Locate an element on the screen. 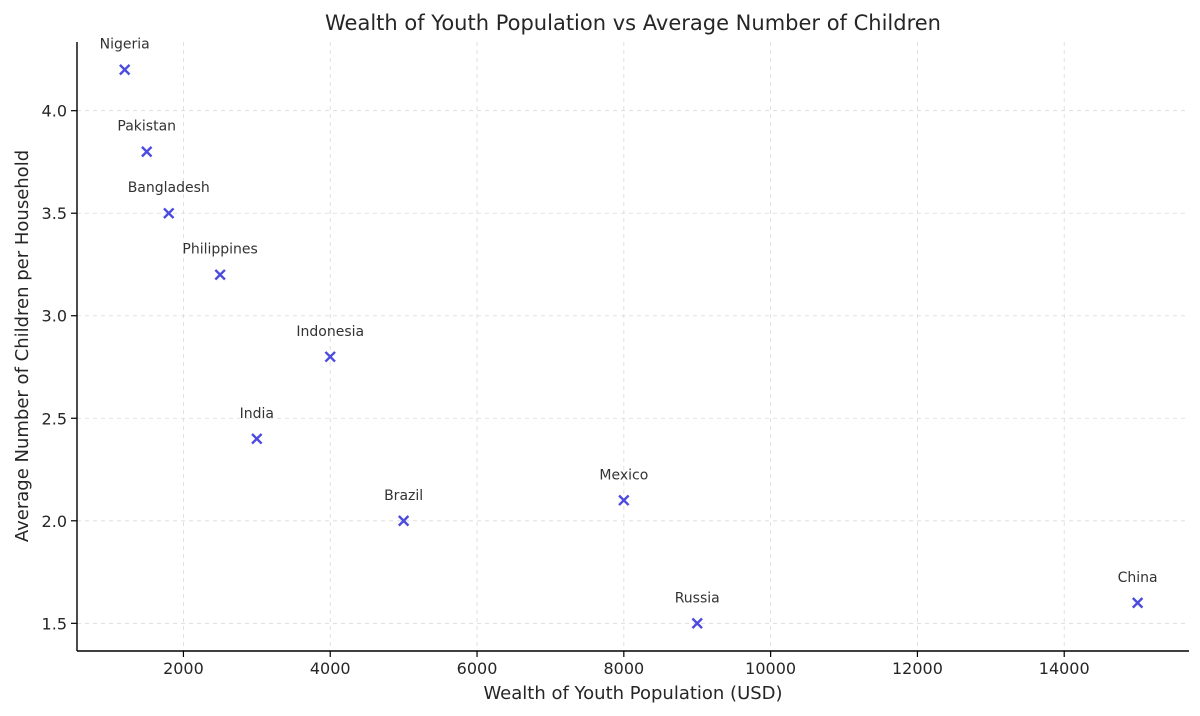 Image resolution: width=1200 pixels, height=716 pixels. data-point-brazil: Brazil is located at coordinates (403, 507).